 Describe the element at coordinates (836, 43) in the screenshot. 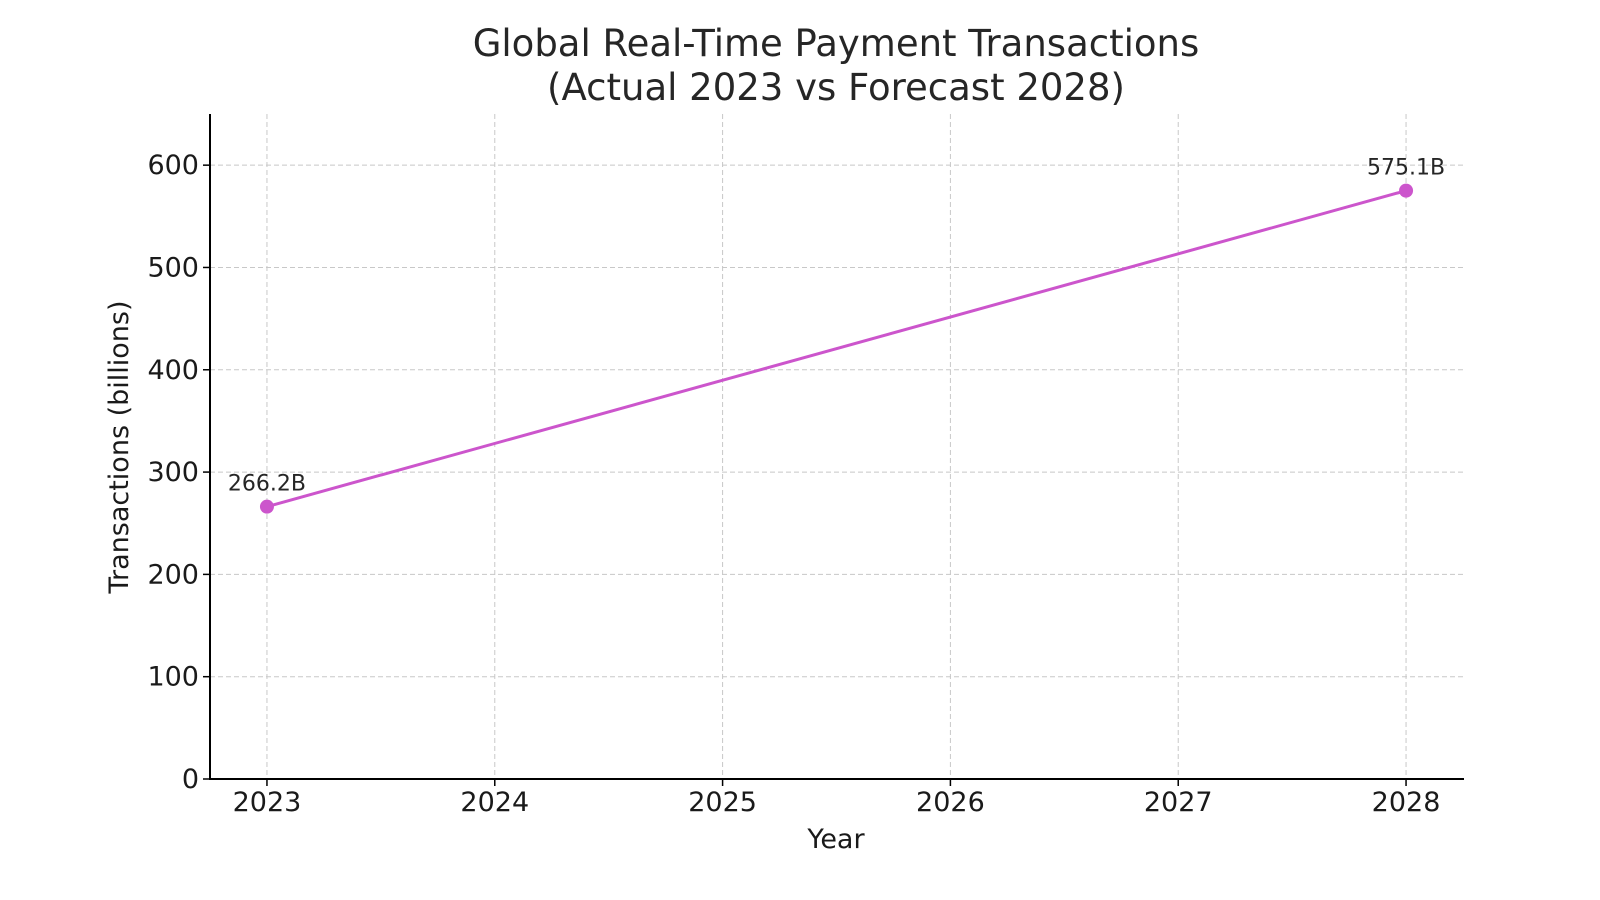

I see `chart-title-line-1: Global Real-Time Payment Transactions` at that location.